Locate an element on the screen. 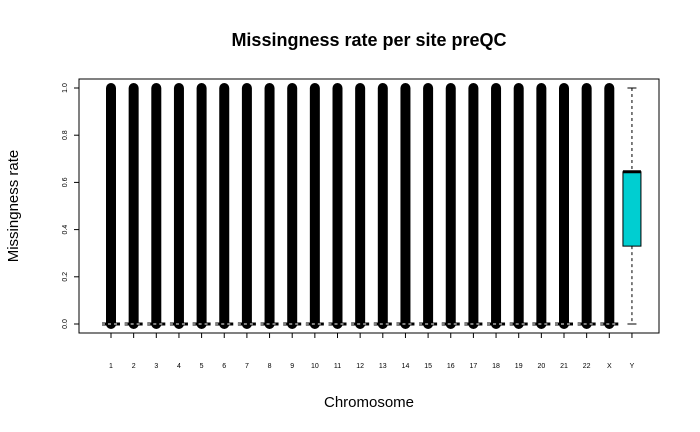 This screenshot has width=700, height=432. x-tick-label: 19 is located at coordinates (519, 366).